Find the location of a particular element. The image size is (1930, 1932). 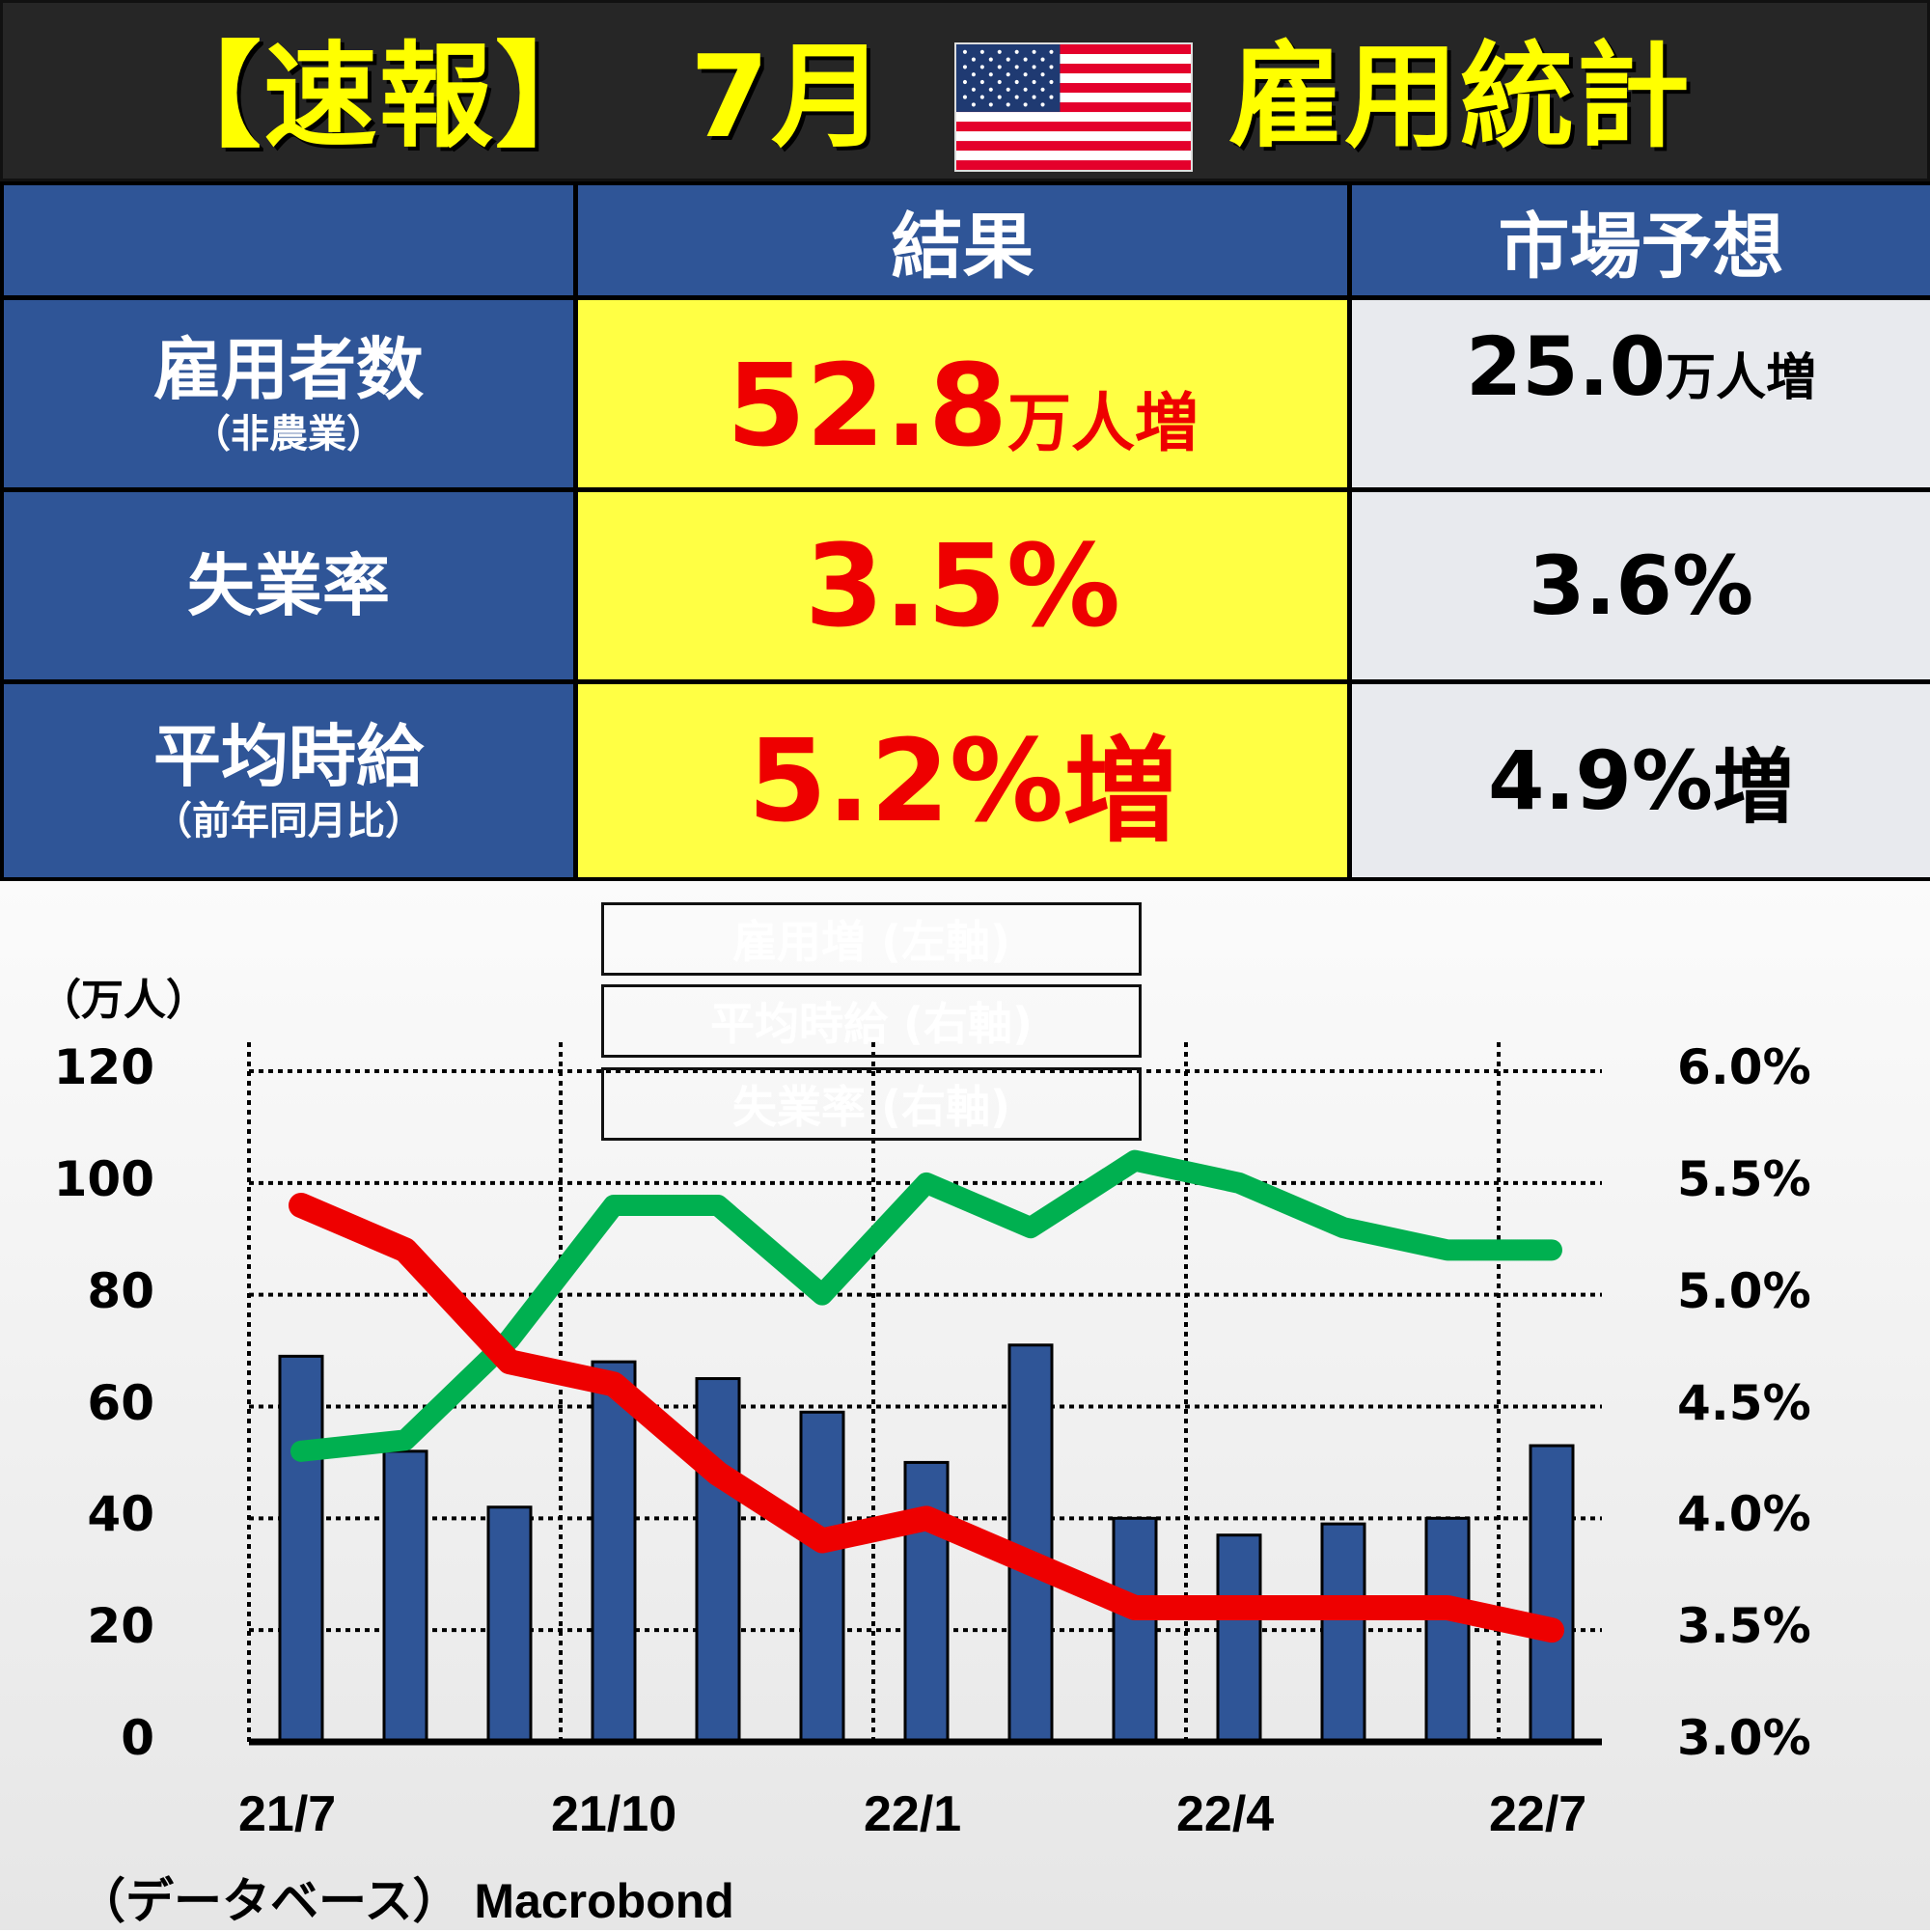

title-label: 雇用統計 is located at coordinates (1460, 96).